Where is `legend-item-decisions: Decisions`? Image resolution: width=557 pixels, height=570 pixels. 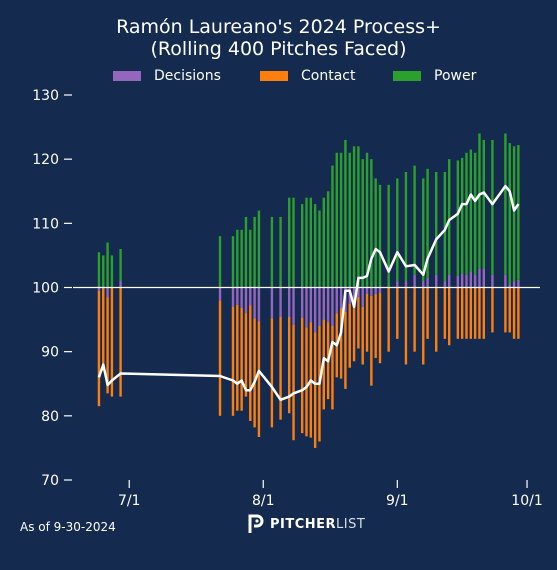 legend-item-decisions: Decisions is located at coordinates (167, 76).